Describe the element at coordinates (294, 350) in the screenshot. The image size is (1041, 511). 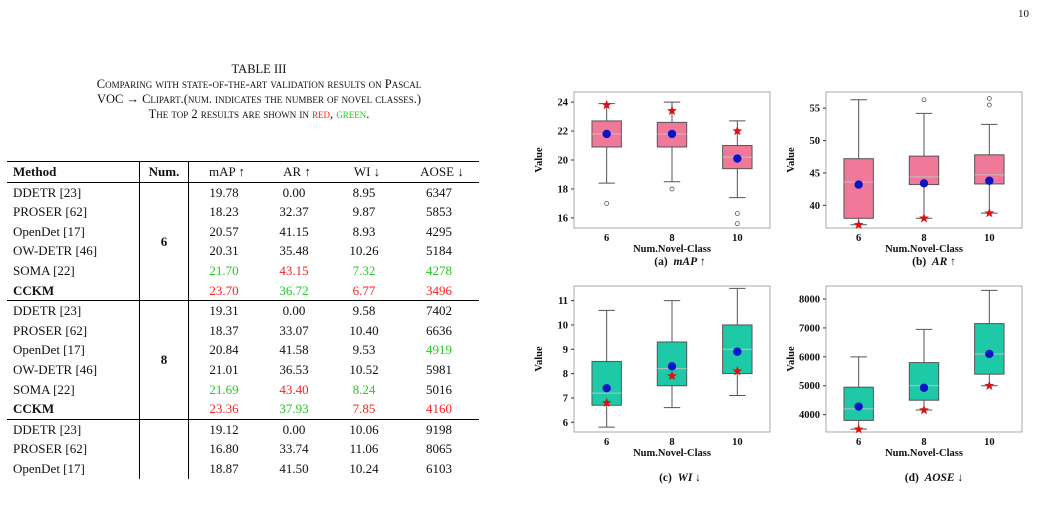
I see `cell-ar: 41.58` at that location.